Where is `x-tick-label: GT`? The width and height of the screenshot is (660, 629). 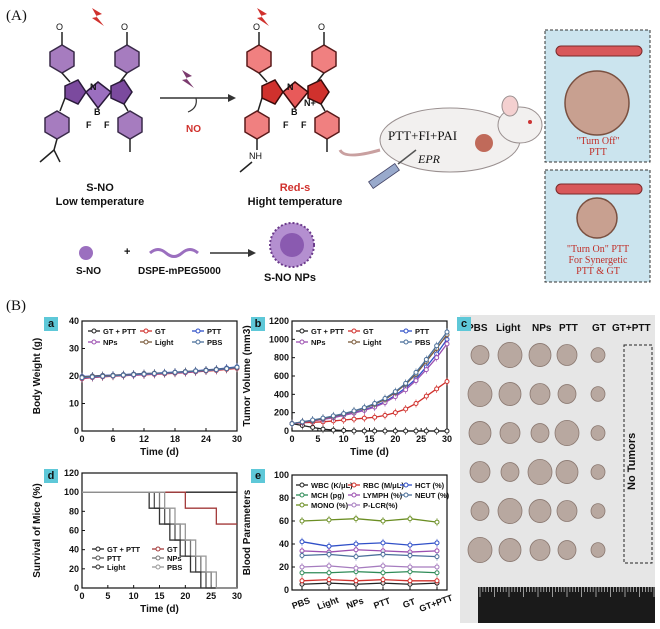
x-tick-label: GT is located at coordinates (409, 603).